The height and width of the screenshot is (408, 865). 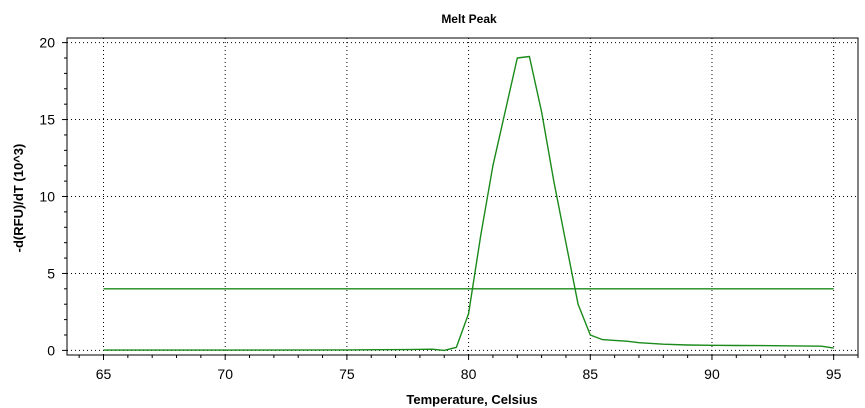 I want to click on x-tick-label: 65, so click(x=104, y=374).